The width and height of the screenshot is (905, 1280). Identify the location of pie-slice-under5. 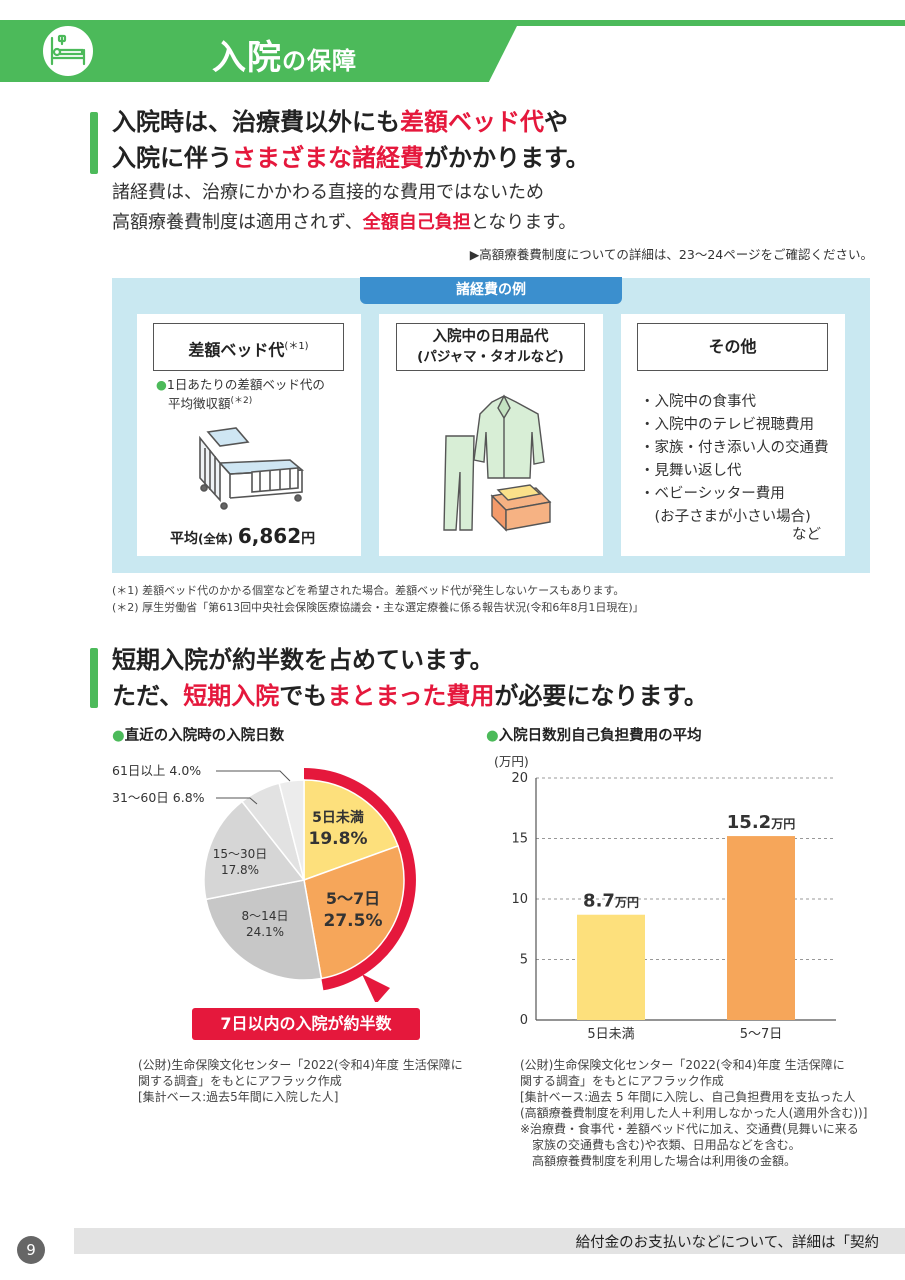
(351, 830).